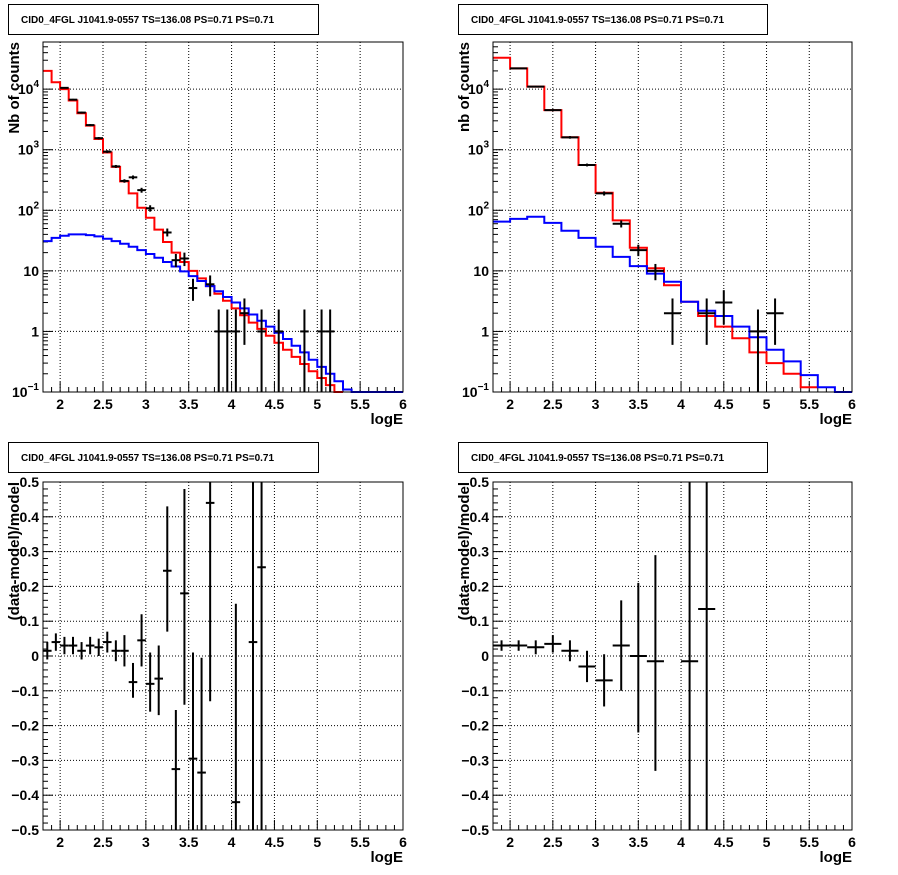  Describe the element at coordinates (223, 313) in the screenshot. I see `model-source-line` at that location.